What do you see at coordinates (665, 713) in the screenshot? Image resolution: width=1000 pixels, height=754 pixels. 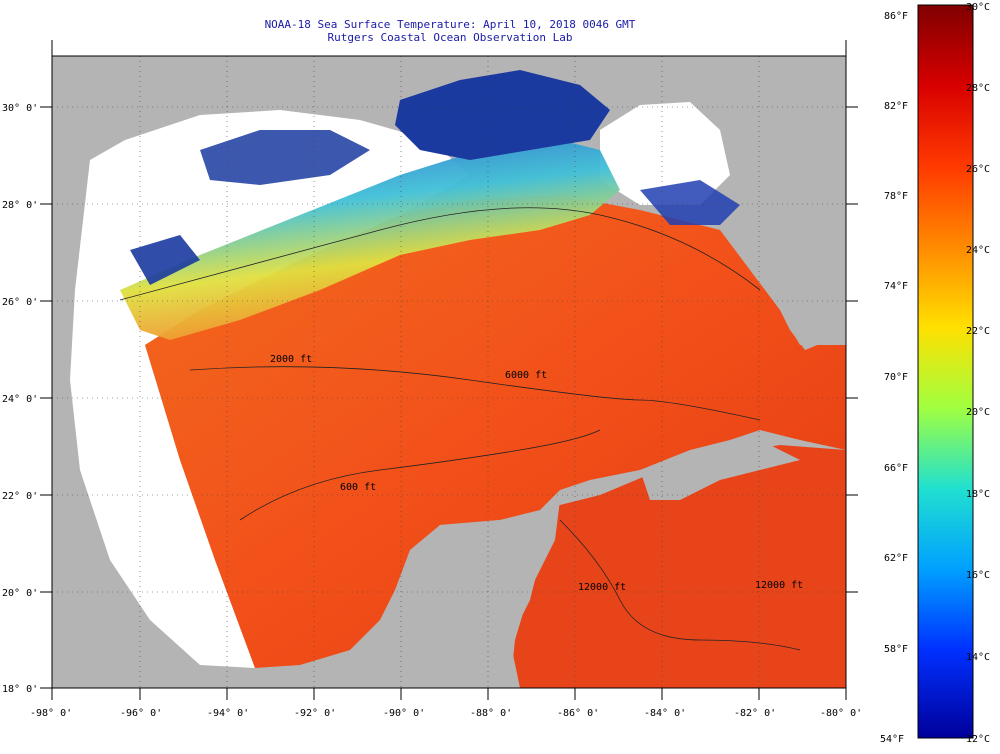 I see `lon-label: -84° 0'` at bounding box center [665, 713].